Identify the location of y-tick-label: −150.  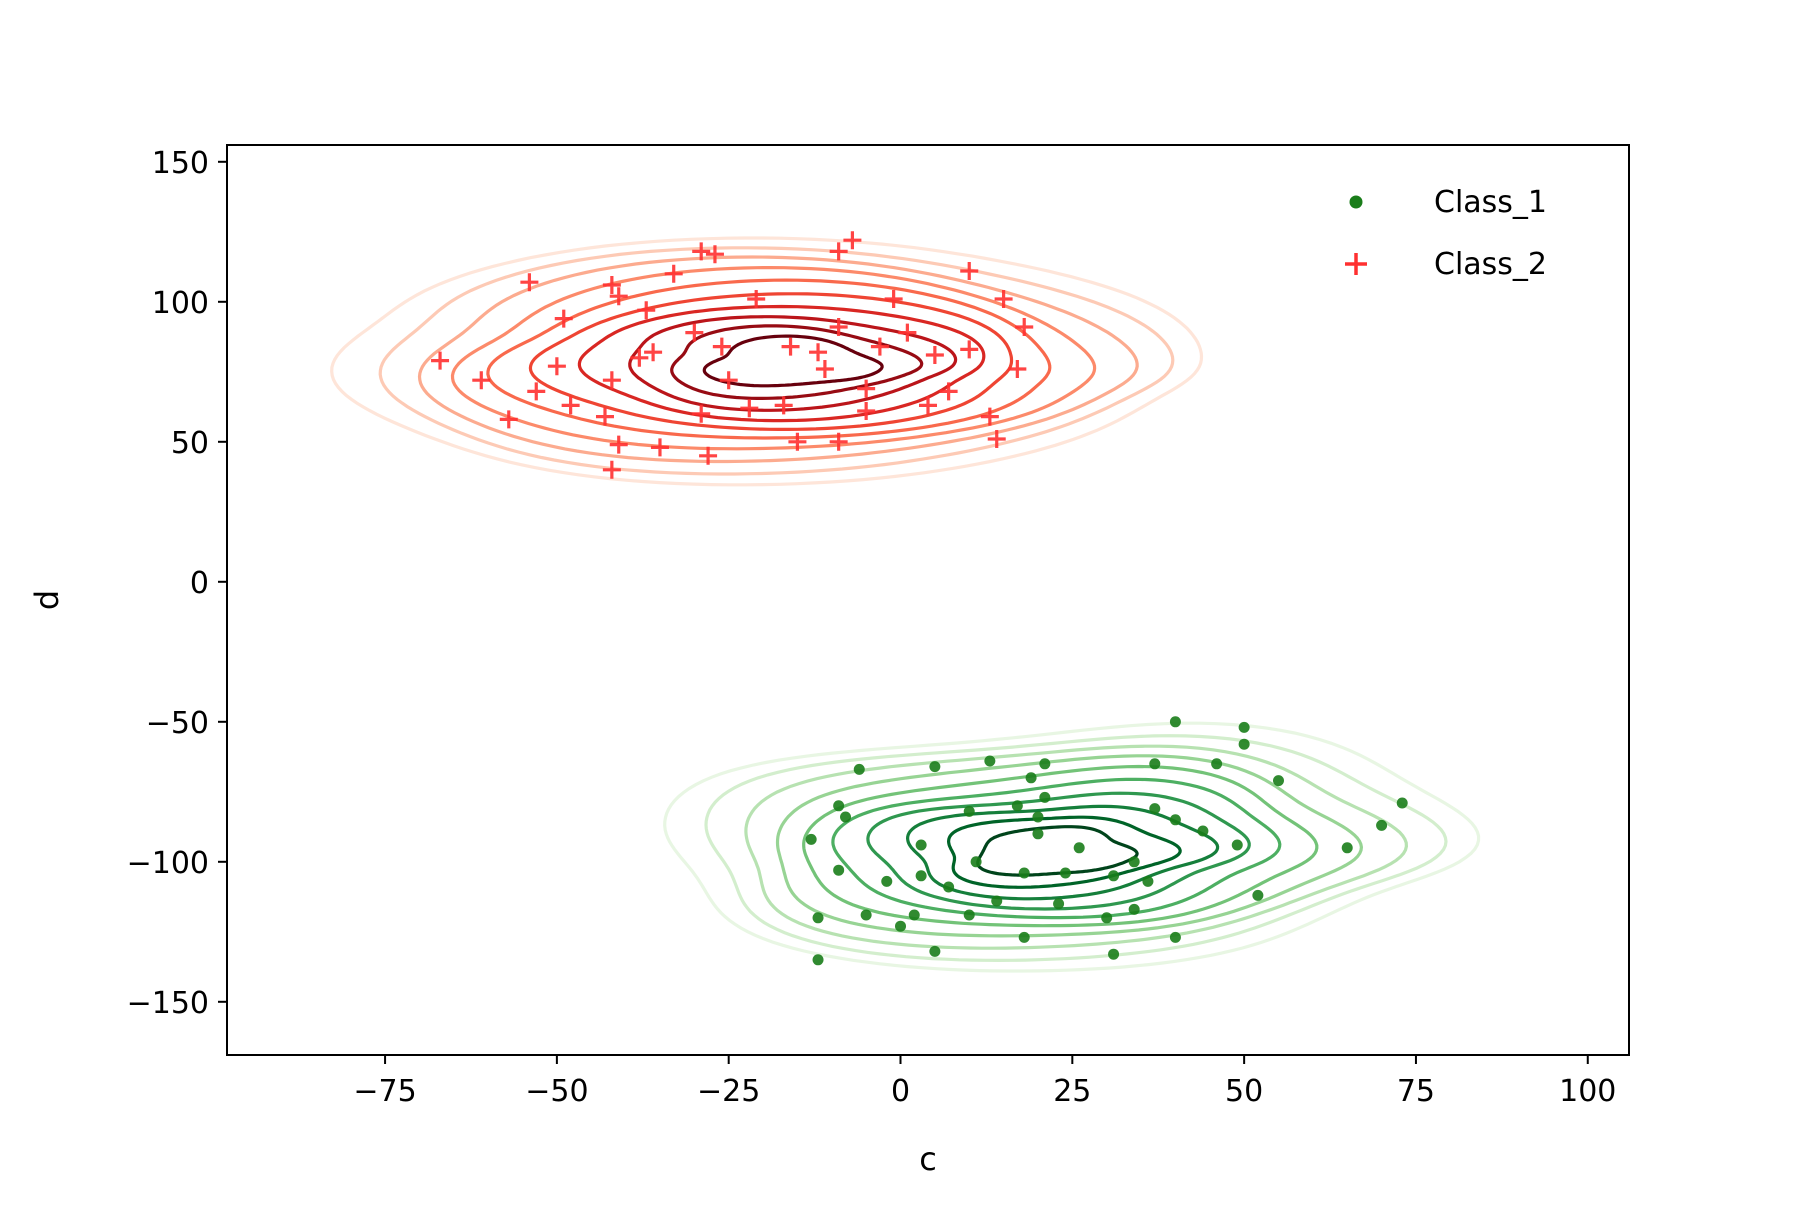
(168, 1003).